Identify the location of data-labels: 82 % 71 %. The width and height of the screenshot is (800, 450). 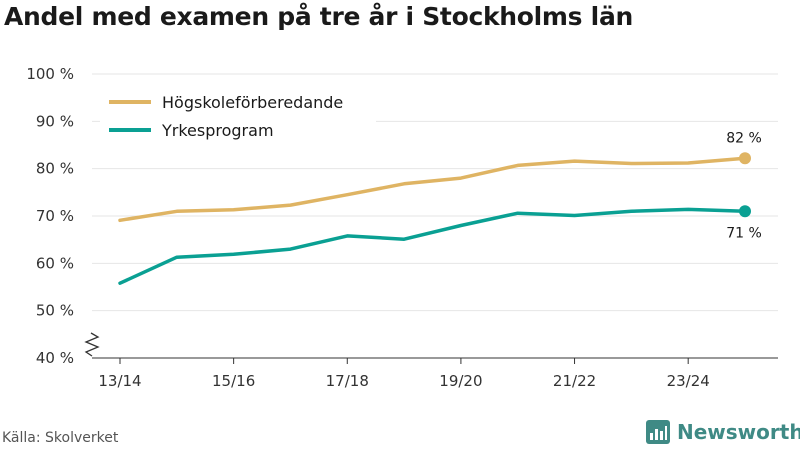
(744, 185).